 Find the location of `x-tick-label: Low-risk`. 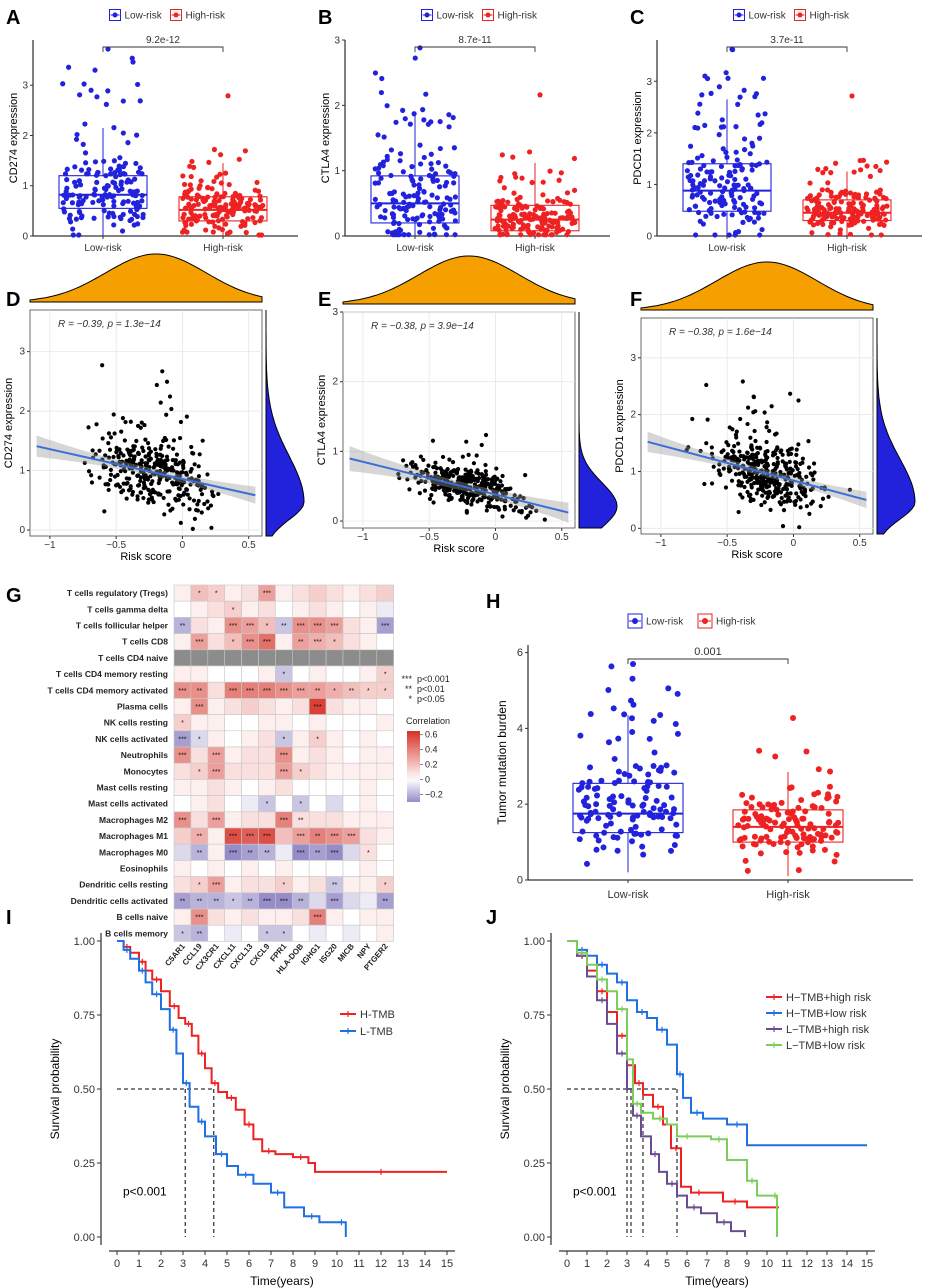

x-tick-label: Low-risk is located at coordinates (415, 248).